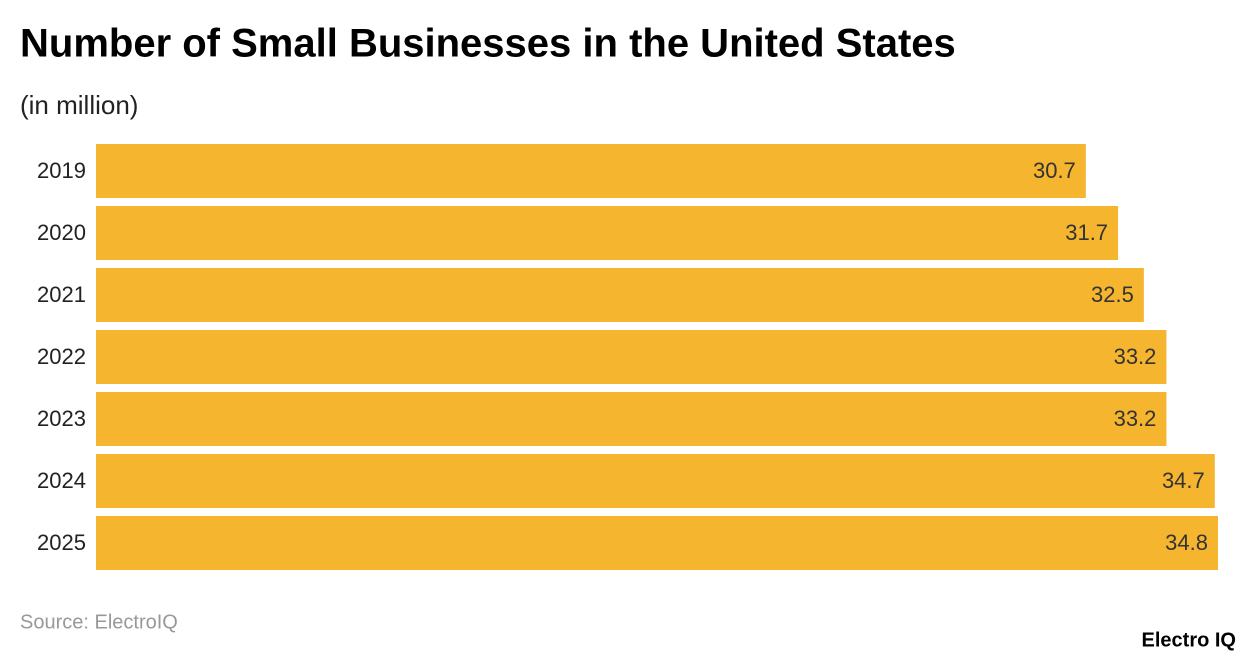 The height and width of the screenshot is (656, 1240). Describe the element at coordinates (61, 356) in the screenshot. I see `y-tick-label: 2022` at that location.